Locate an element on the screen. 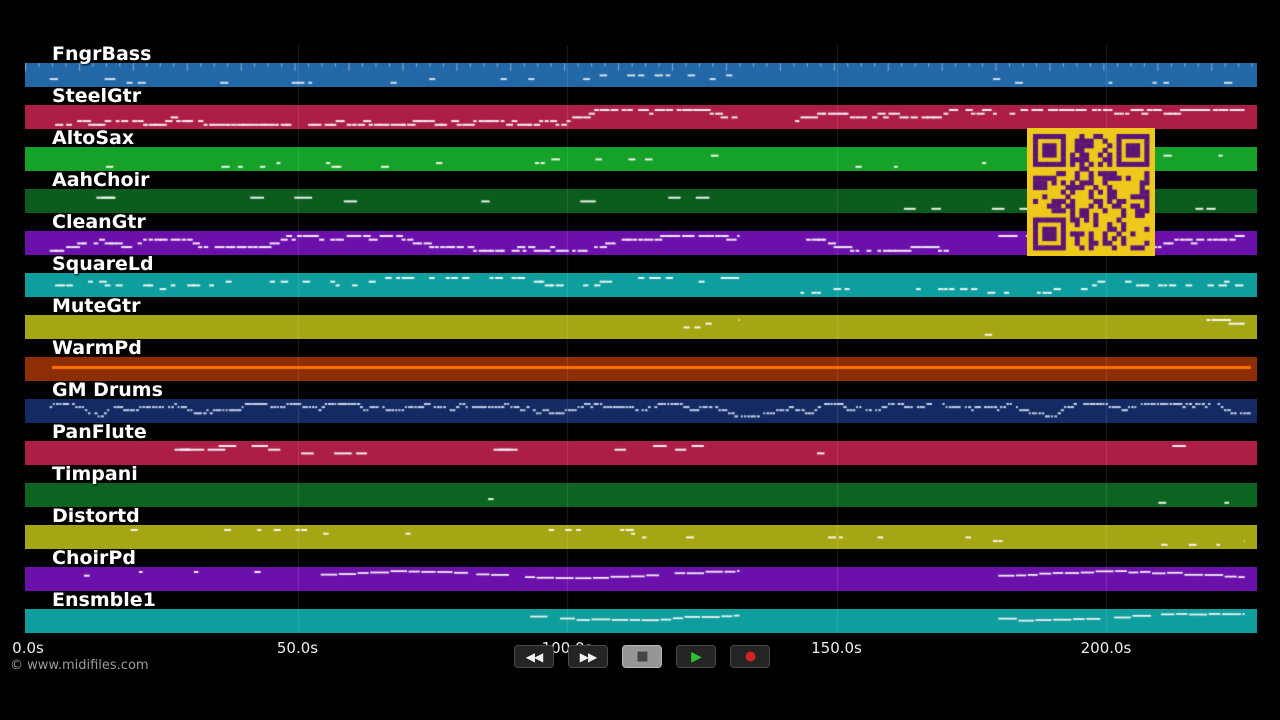  track-row: SteelGtr is located at coordinates (641, 107).